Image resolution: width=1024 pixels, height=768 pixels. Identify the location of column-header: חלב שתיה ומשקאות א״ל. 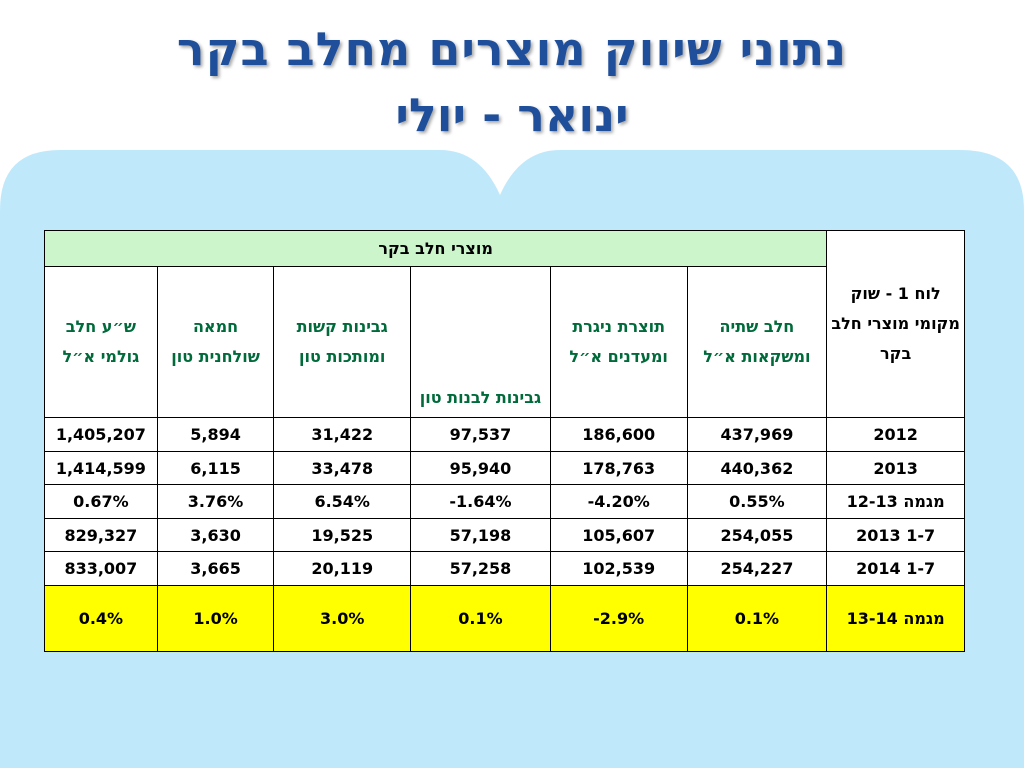
(757, 342).